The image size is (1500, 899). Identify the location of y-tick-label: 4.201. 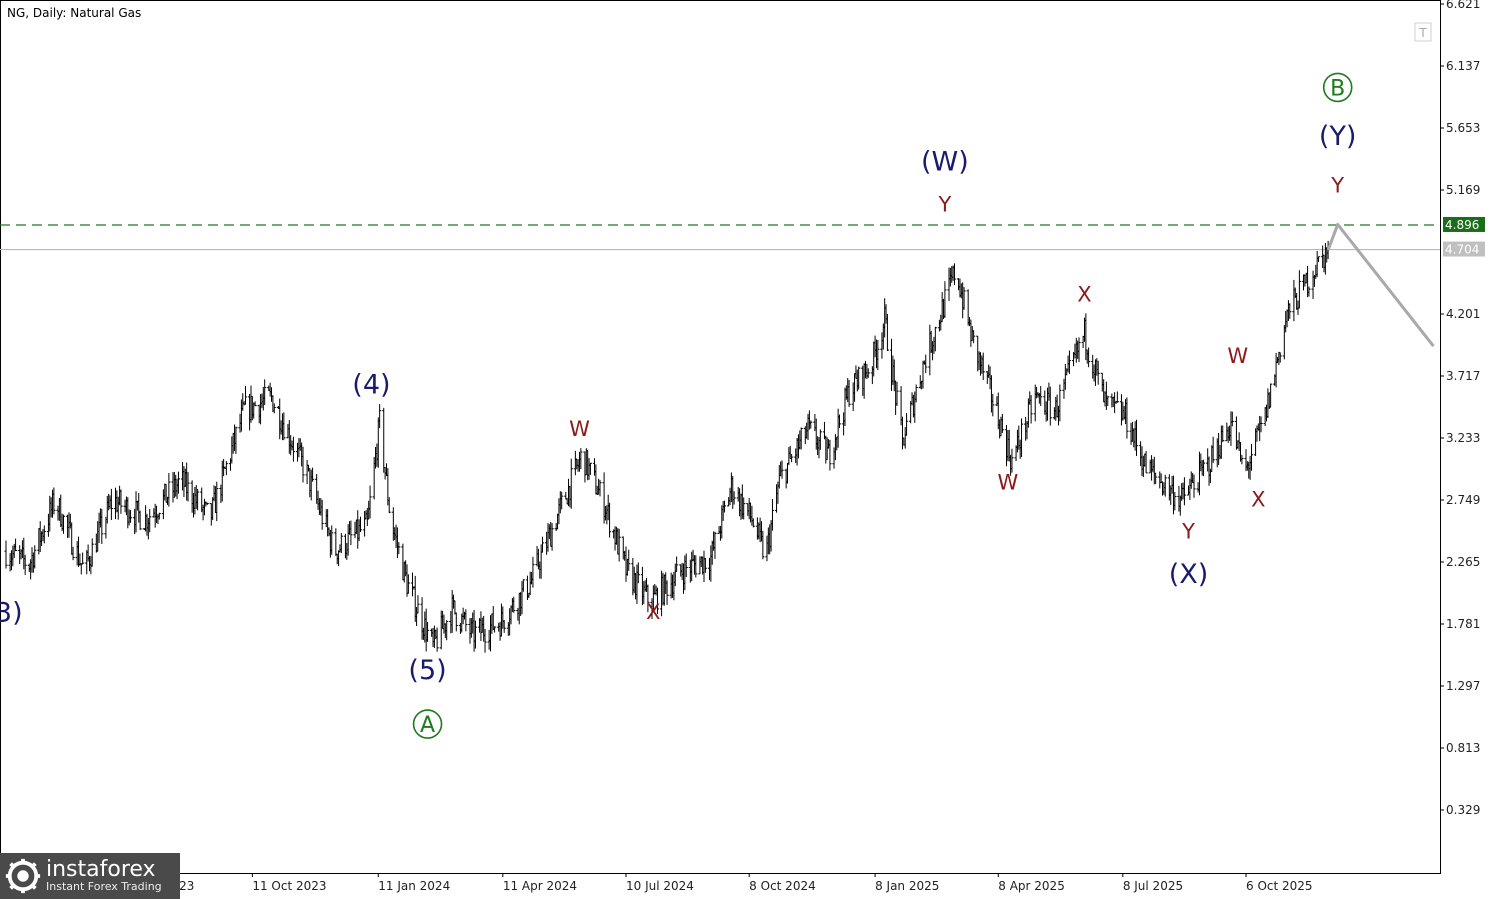
(1463, 314).